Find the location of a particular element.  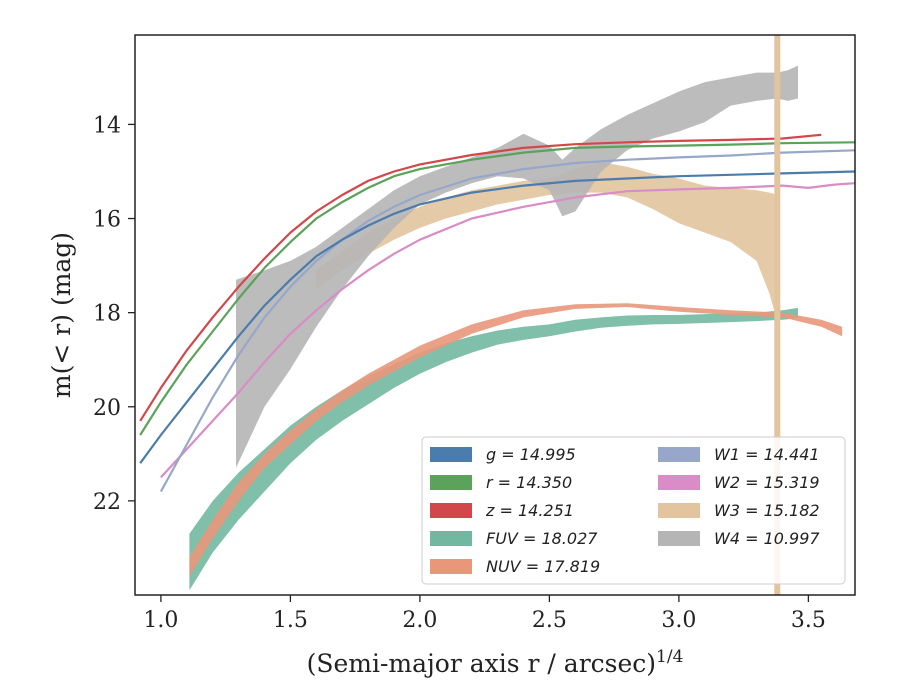

legend-swatch-z is located at coordinates (451, 510).